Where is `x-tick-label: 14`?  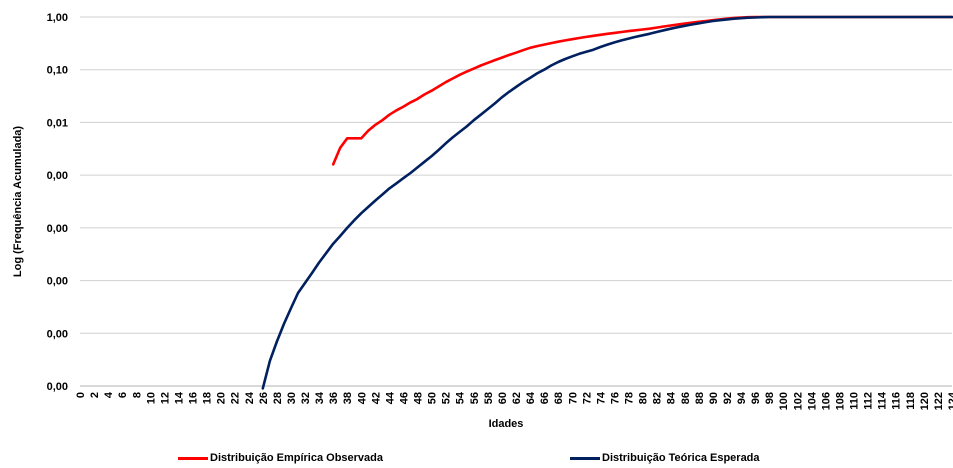
x-tick-label: 14 is located at coordinates (179, 397).